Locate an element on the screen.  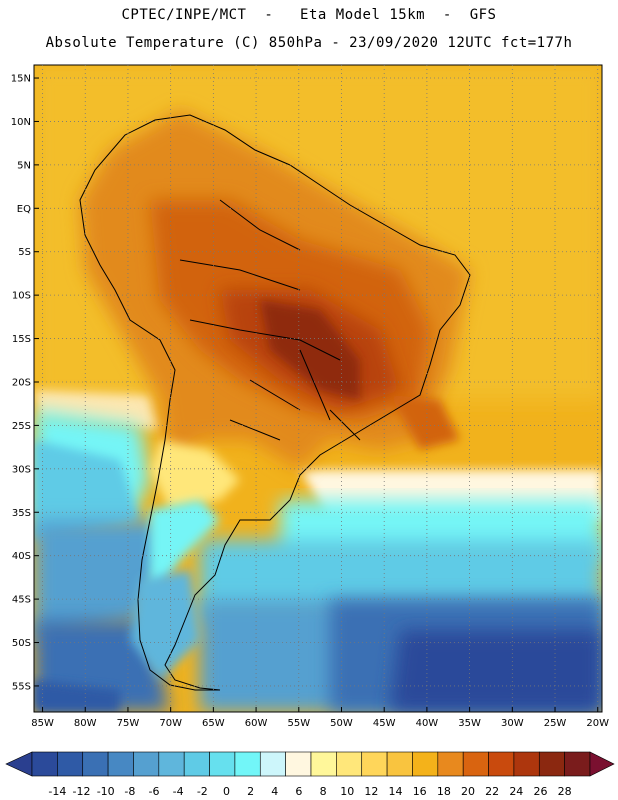
lon-label: 35W is located at coordinates (469, 723).